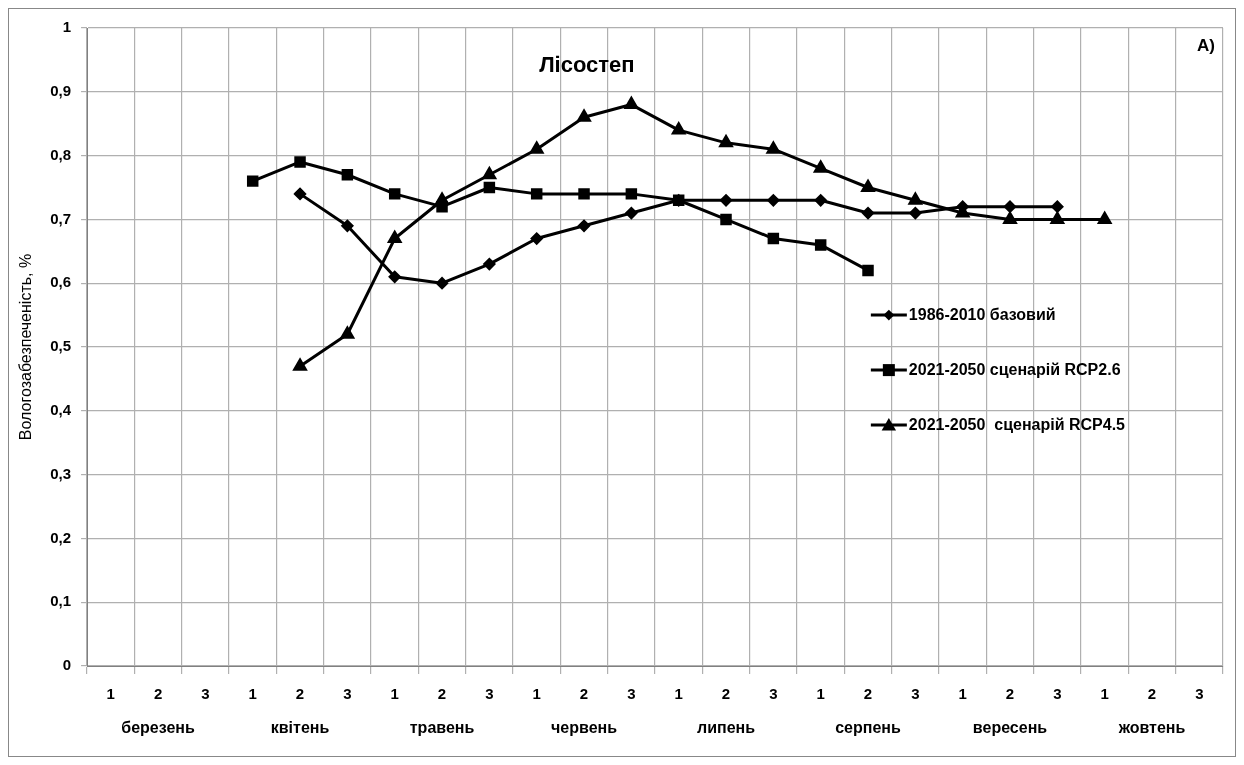 This screenshot has height=765, width=1244. What do you see at coordinates (584, 728) in the screenshot?
I see `text: червень` at bounding box center [584, 728].